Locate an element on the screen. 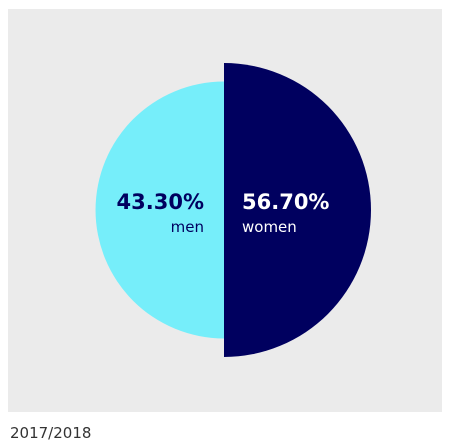  year-caption: 2017/2018 is located at coordinates (51, 433).